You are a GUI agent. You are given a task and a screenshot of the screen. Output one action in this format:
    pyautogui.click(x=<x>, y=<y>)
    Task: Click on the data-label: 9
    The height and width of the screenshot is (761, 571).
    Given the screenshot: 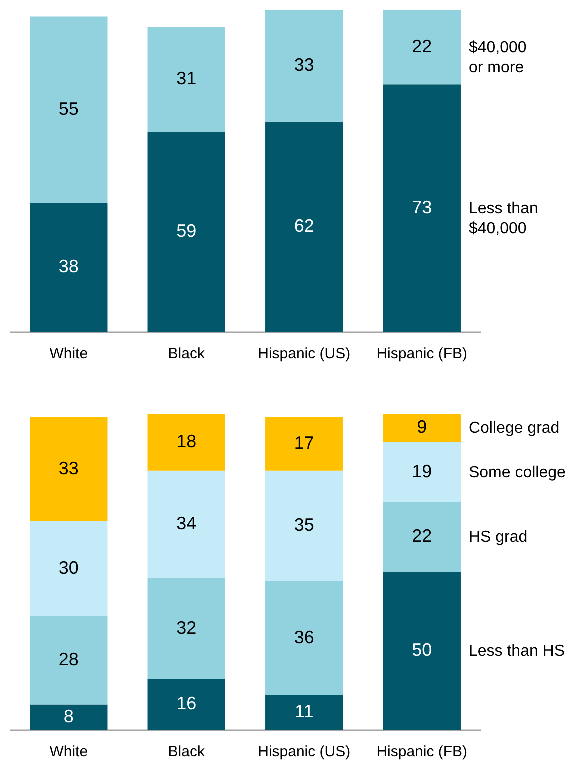 What is the action you would take?
    pyautogui.click(x=422, y=427)
    